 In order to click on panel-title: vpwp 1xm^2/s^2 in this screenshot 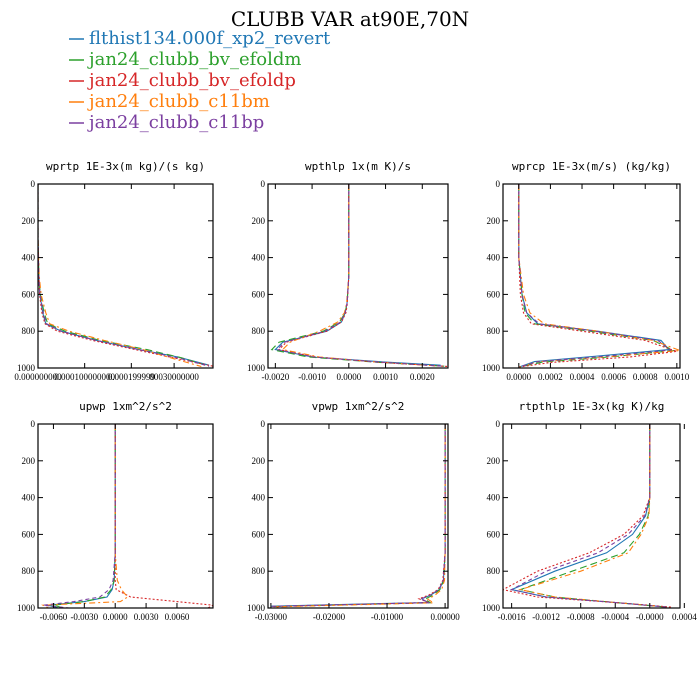, I will do `click(358, 406)`.